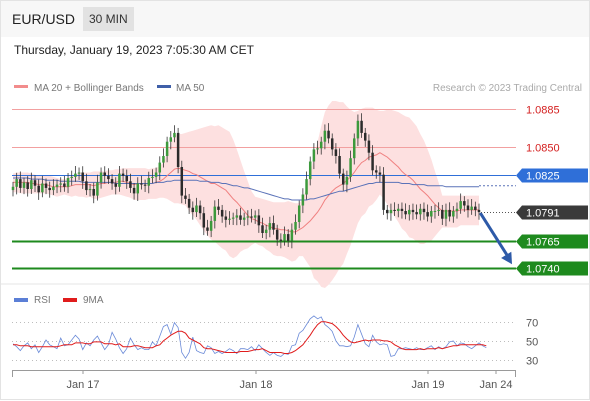 Image resolution: width=590 pixels, height=401 pixels. What do you see at coordinates (495, 385) in the screenshot?
I see `x-tick-label: Jan 24` at bounding box center [495, 385].